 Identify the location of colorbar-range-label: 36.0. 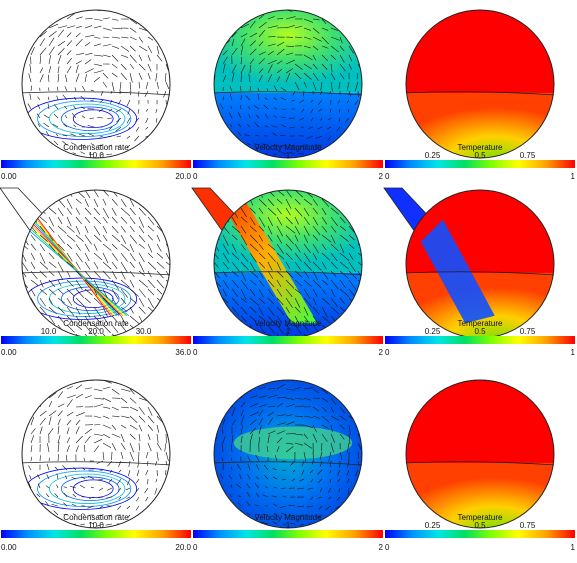
(183, 352).